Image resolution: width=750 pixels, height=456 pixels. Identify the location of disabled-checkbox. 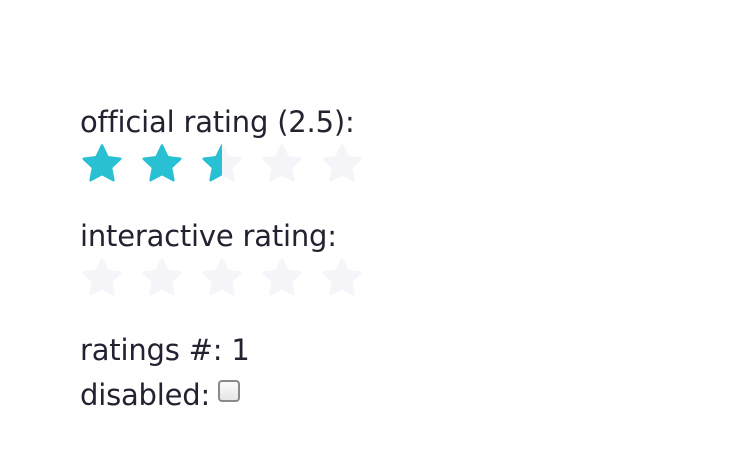
(229, 391).